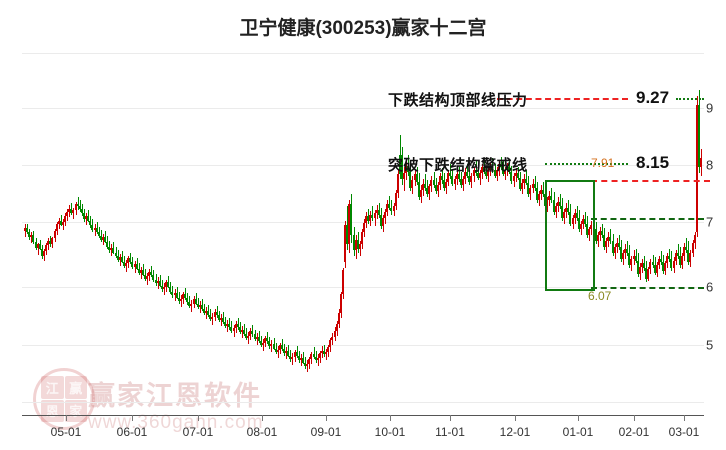  Describe the element at coordinates (710, 222) in the screenshot. I see `y-axis-label: 7` at that location.